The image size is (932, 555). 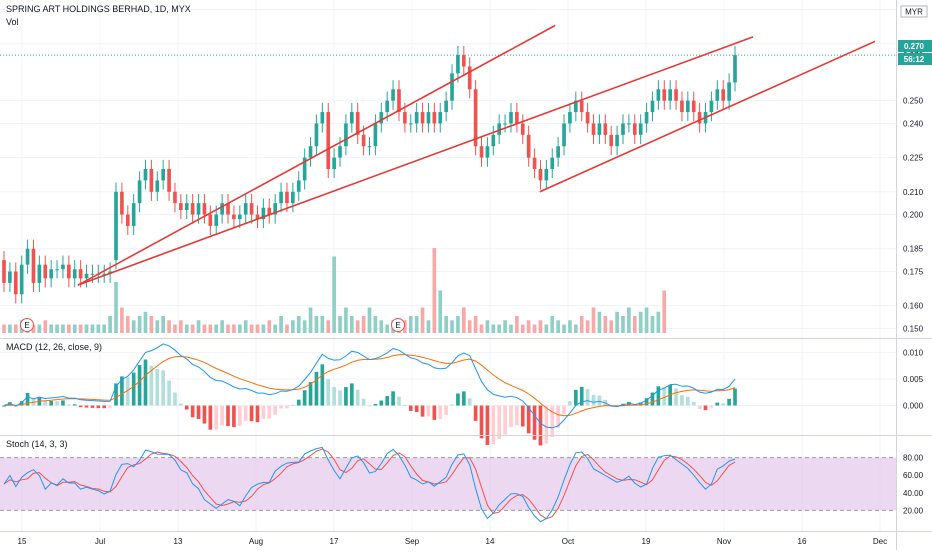 I want to click on countdown-value: 56:12, so click(x=914, y=59).